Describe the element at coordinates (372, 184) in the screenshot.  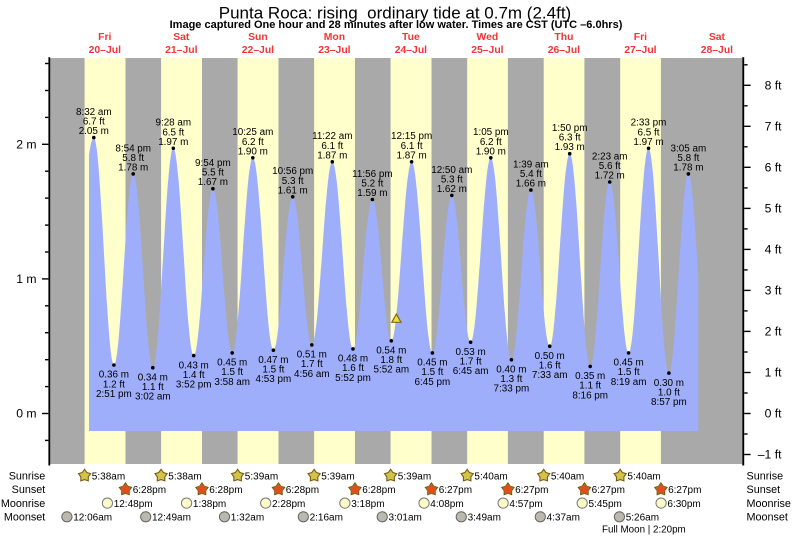
I see `svg-text: 5.2 ft` at that location.